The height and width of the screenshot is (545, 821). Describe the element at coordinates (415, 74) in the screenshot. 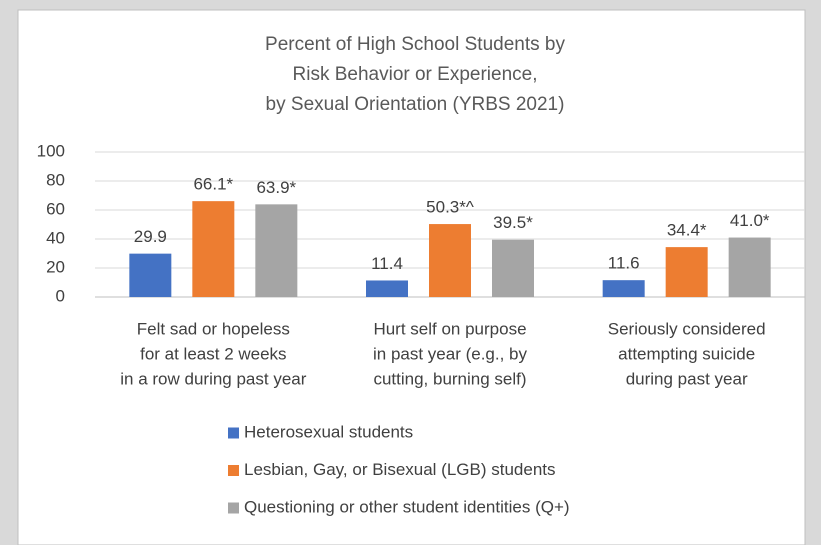

I see `chart-title: Risk Behavior or Experience,` at that location.